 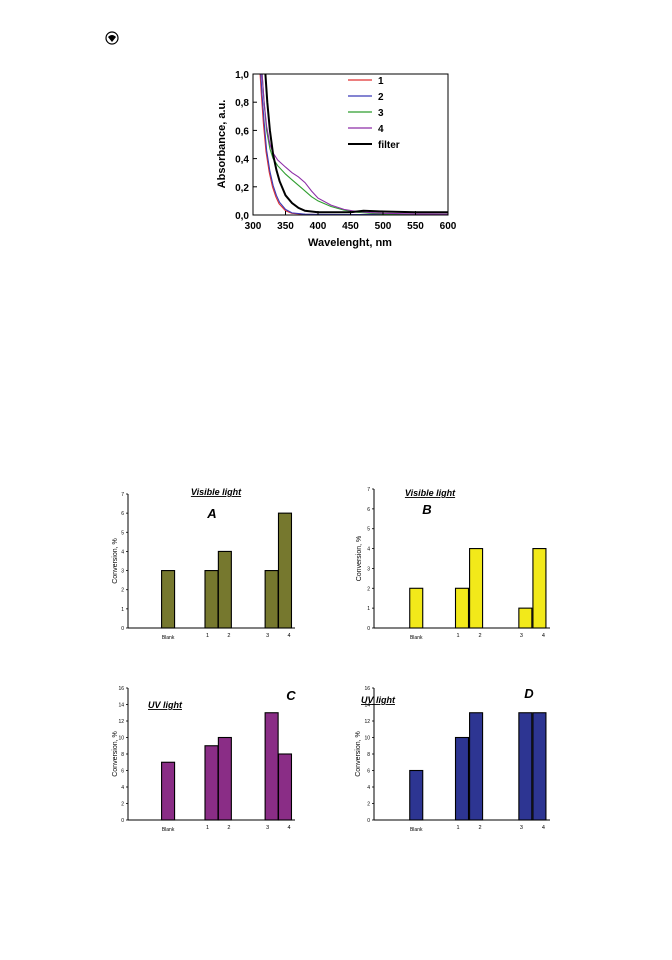 What do you see at coordinates (318, 226) in the screenshot?
I see `x-tick-label: 400` at bounding box center [318, 226].